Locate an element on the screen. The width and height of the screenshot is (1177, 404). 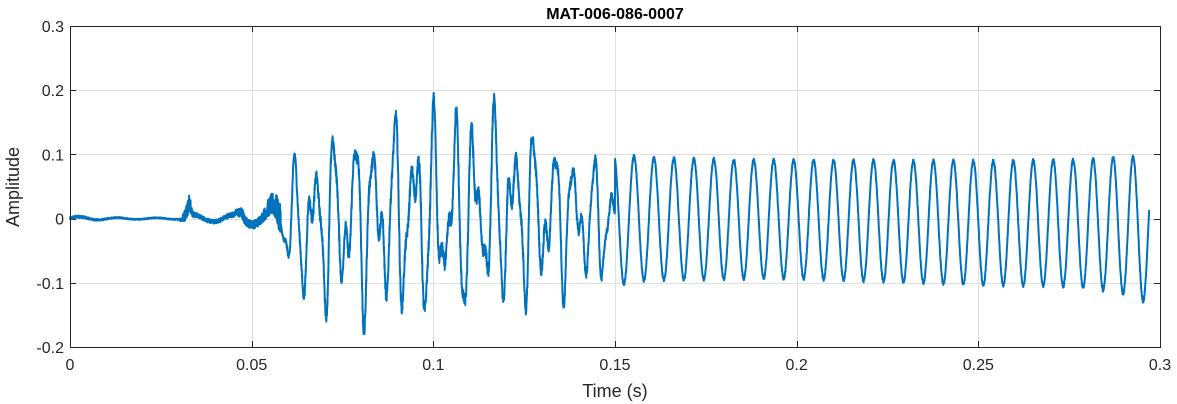
x-tick-labels: 0 0.05 0.1 0.15 0.2 0.25 0.3 is located at coordinates (619, 365).